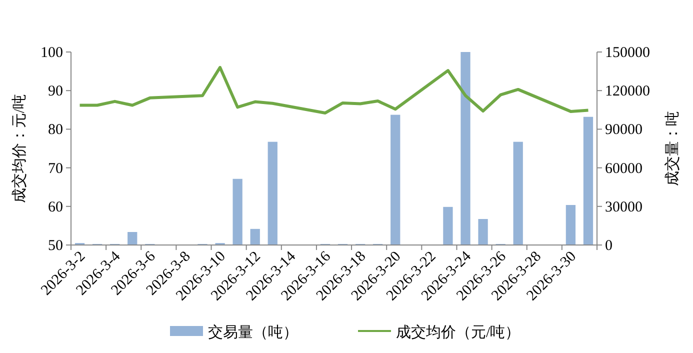  What do you see at coordinates (334, 90) in the screenshot?
I see `line-series` at bounding box center [334, 90].